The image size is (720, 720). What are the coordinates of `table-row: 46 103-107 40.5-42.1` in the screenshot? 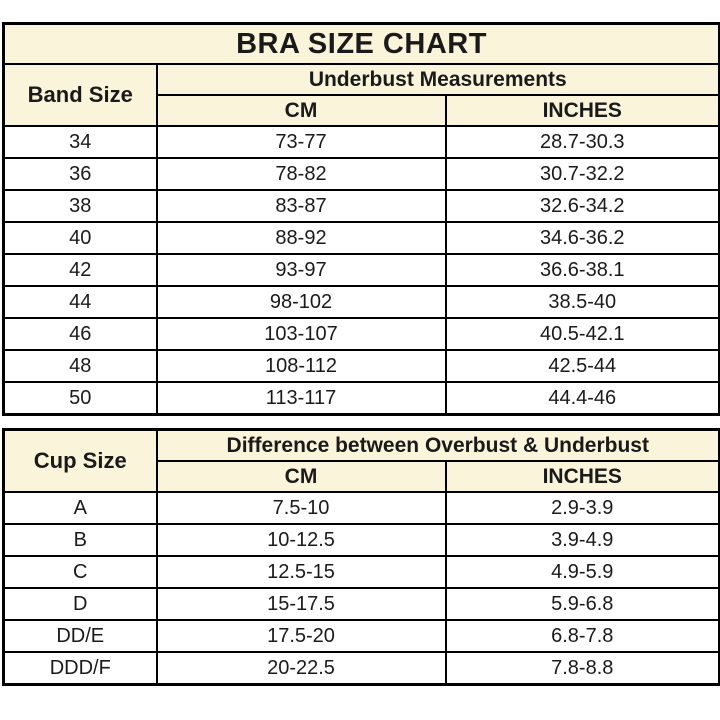 It's located at (361, 334).